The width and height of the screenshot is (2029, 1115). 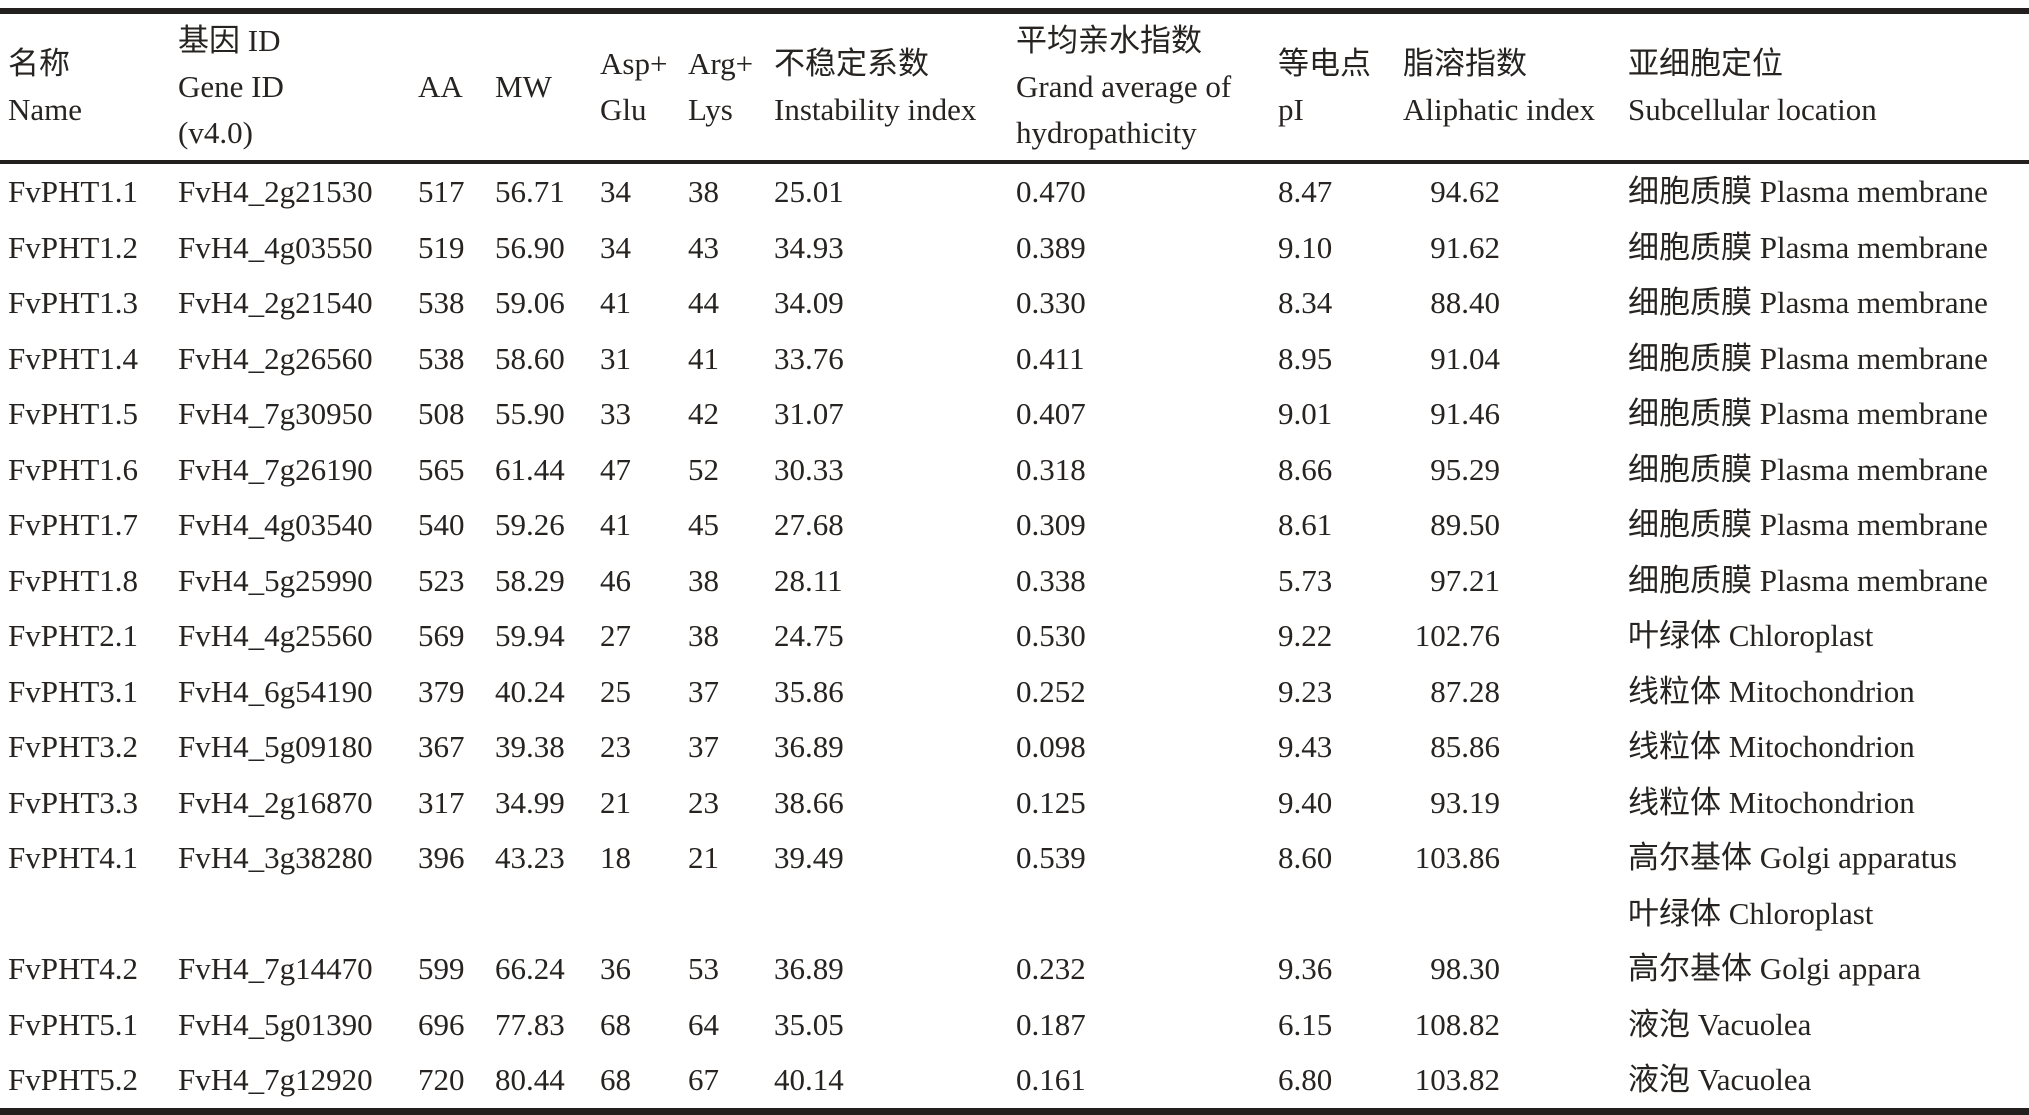 I want to click on cell-aliphatic-index: 87.28, so click(x=1465, y=691).